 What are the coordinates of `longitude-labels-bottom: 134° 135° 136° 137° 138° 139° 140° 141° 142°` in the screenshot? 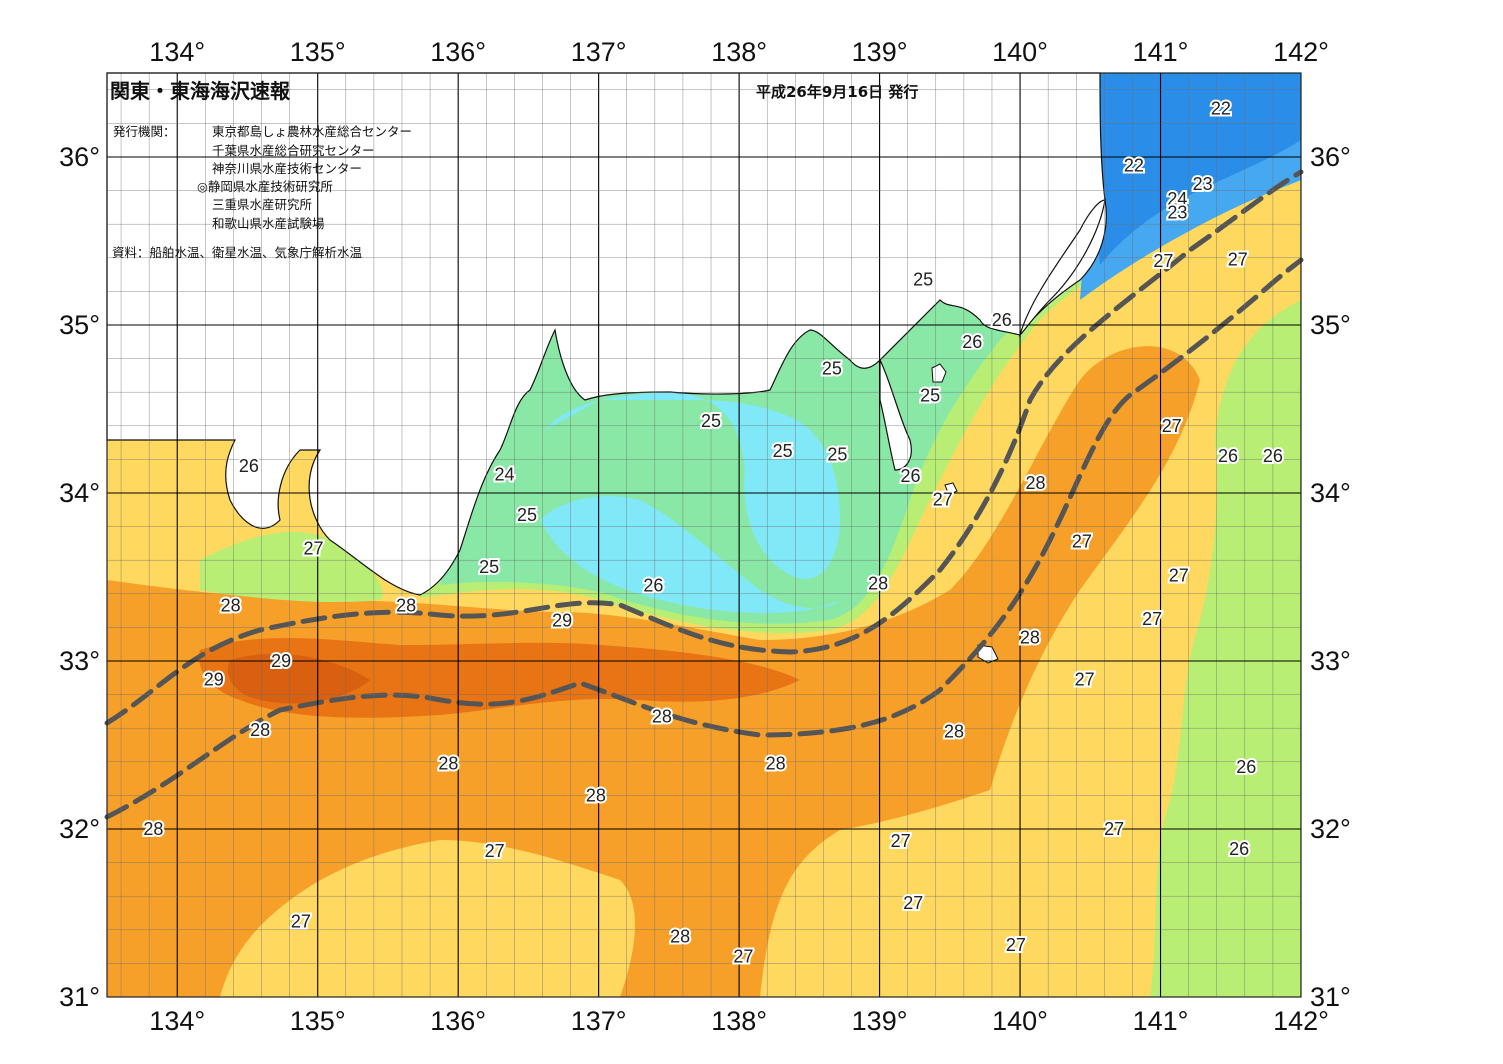 It's located at (739, 1021).